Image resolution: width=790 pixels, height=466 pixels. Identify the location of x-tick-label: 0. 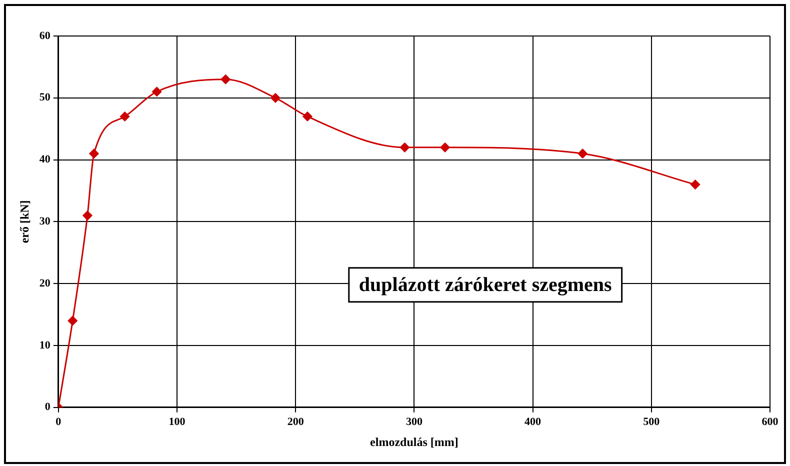
(59, 422).